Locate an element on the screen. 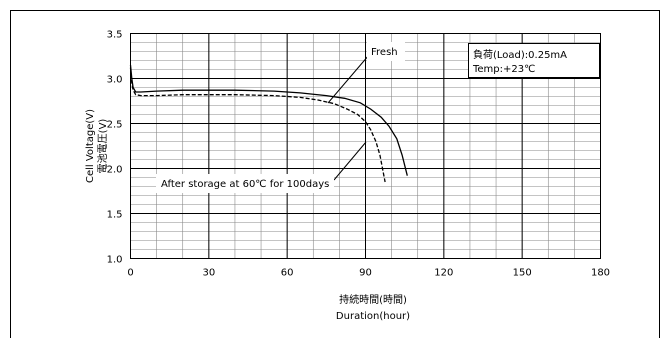 This screenshot has width=670, height=342. x-tick-labels: 0 30 60 90 120 150 180 is located at coordinates (368, 273).